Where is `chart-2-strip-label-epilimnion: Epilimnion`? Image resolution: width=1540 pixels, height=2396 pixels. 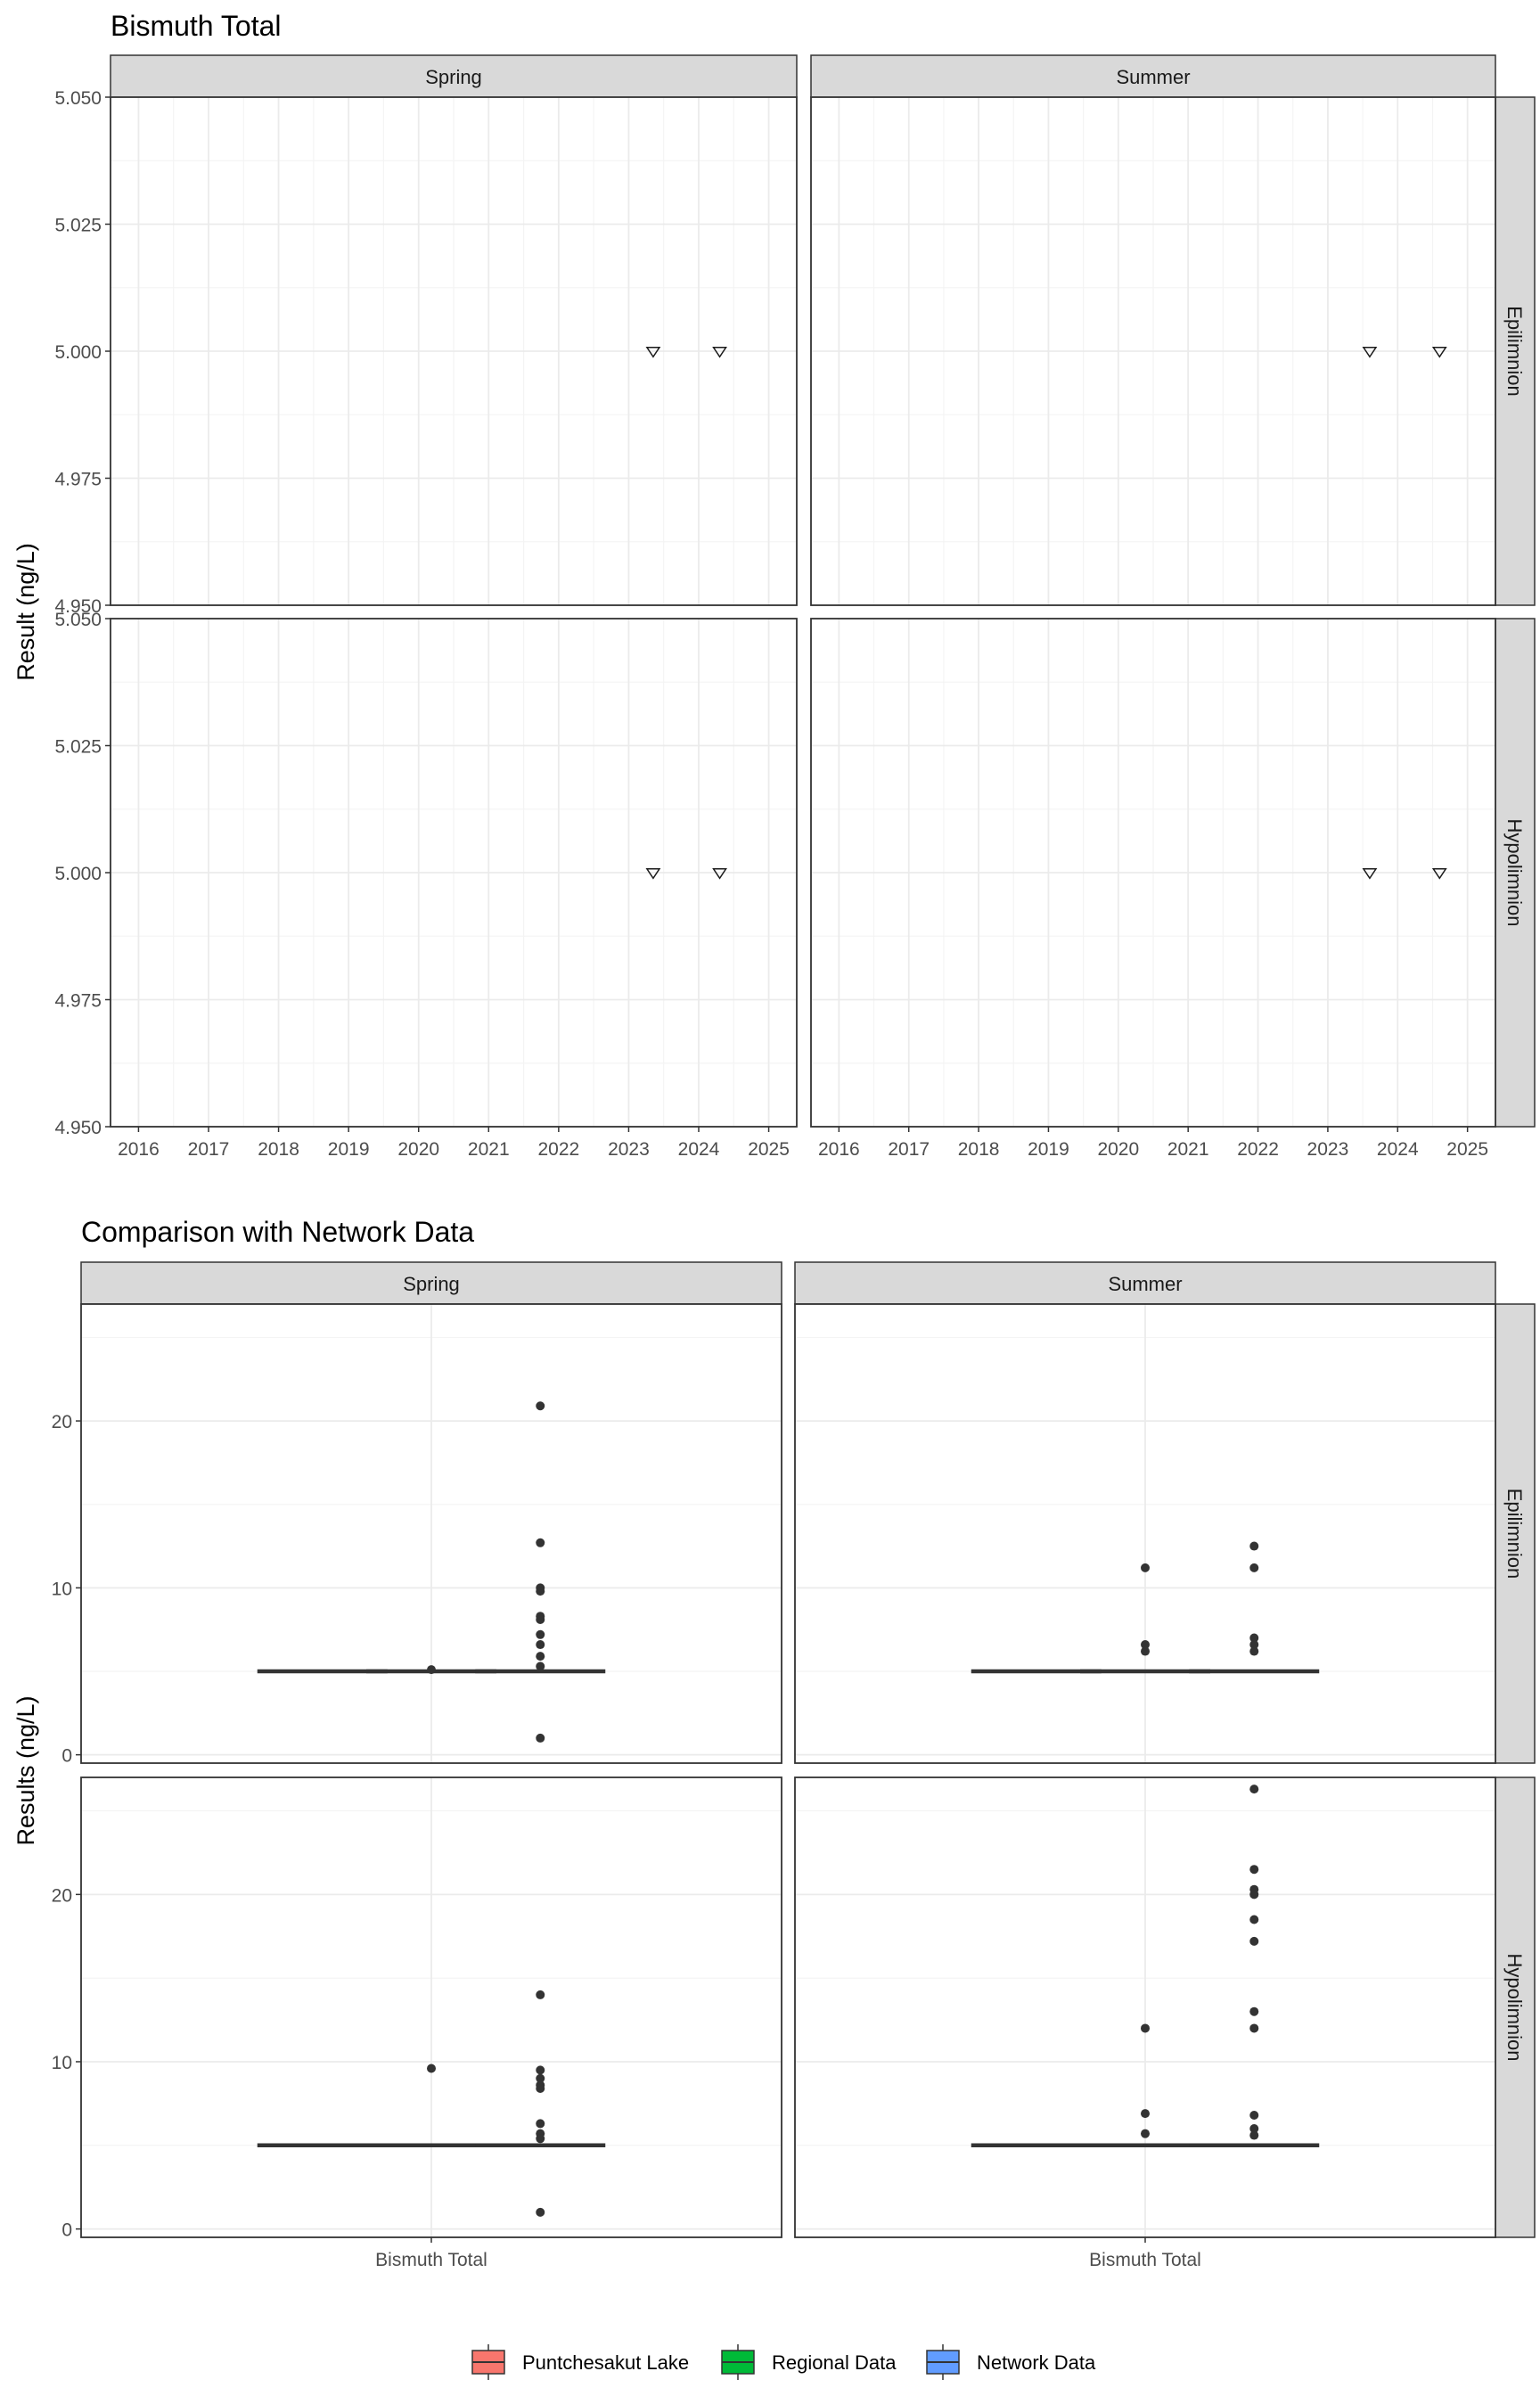 chart-2-strip-label-epilimnion: Epilimnion is located at coordinates (1514, 1534).